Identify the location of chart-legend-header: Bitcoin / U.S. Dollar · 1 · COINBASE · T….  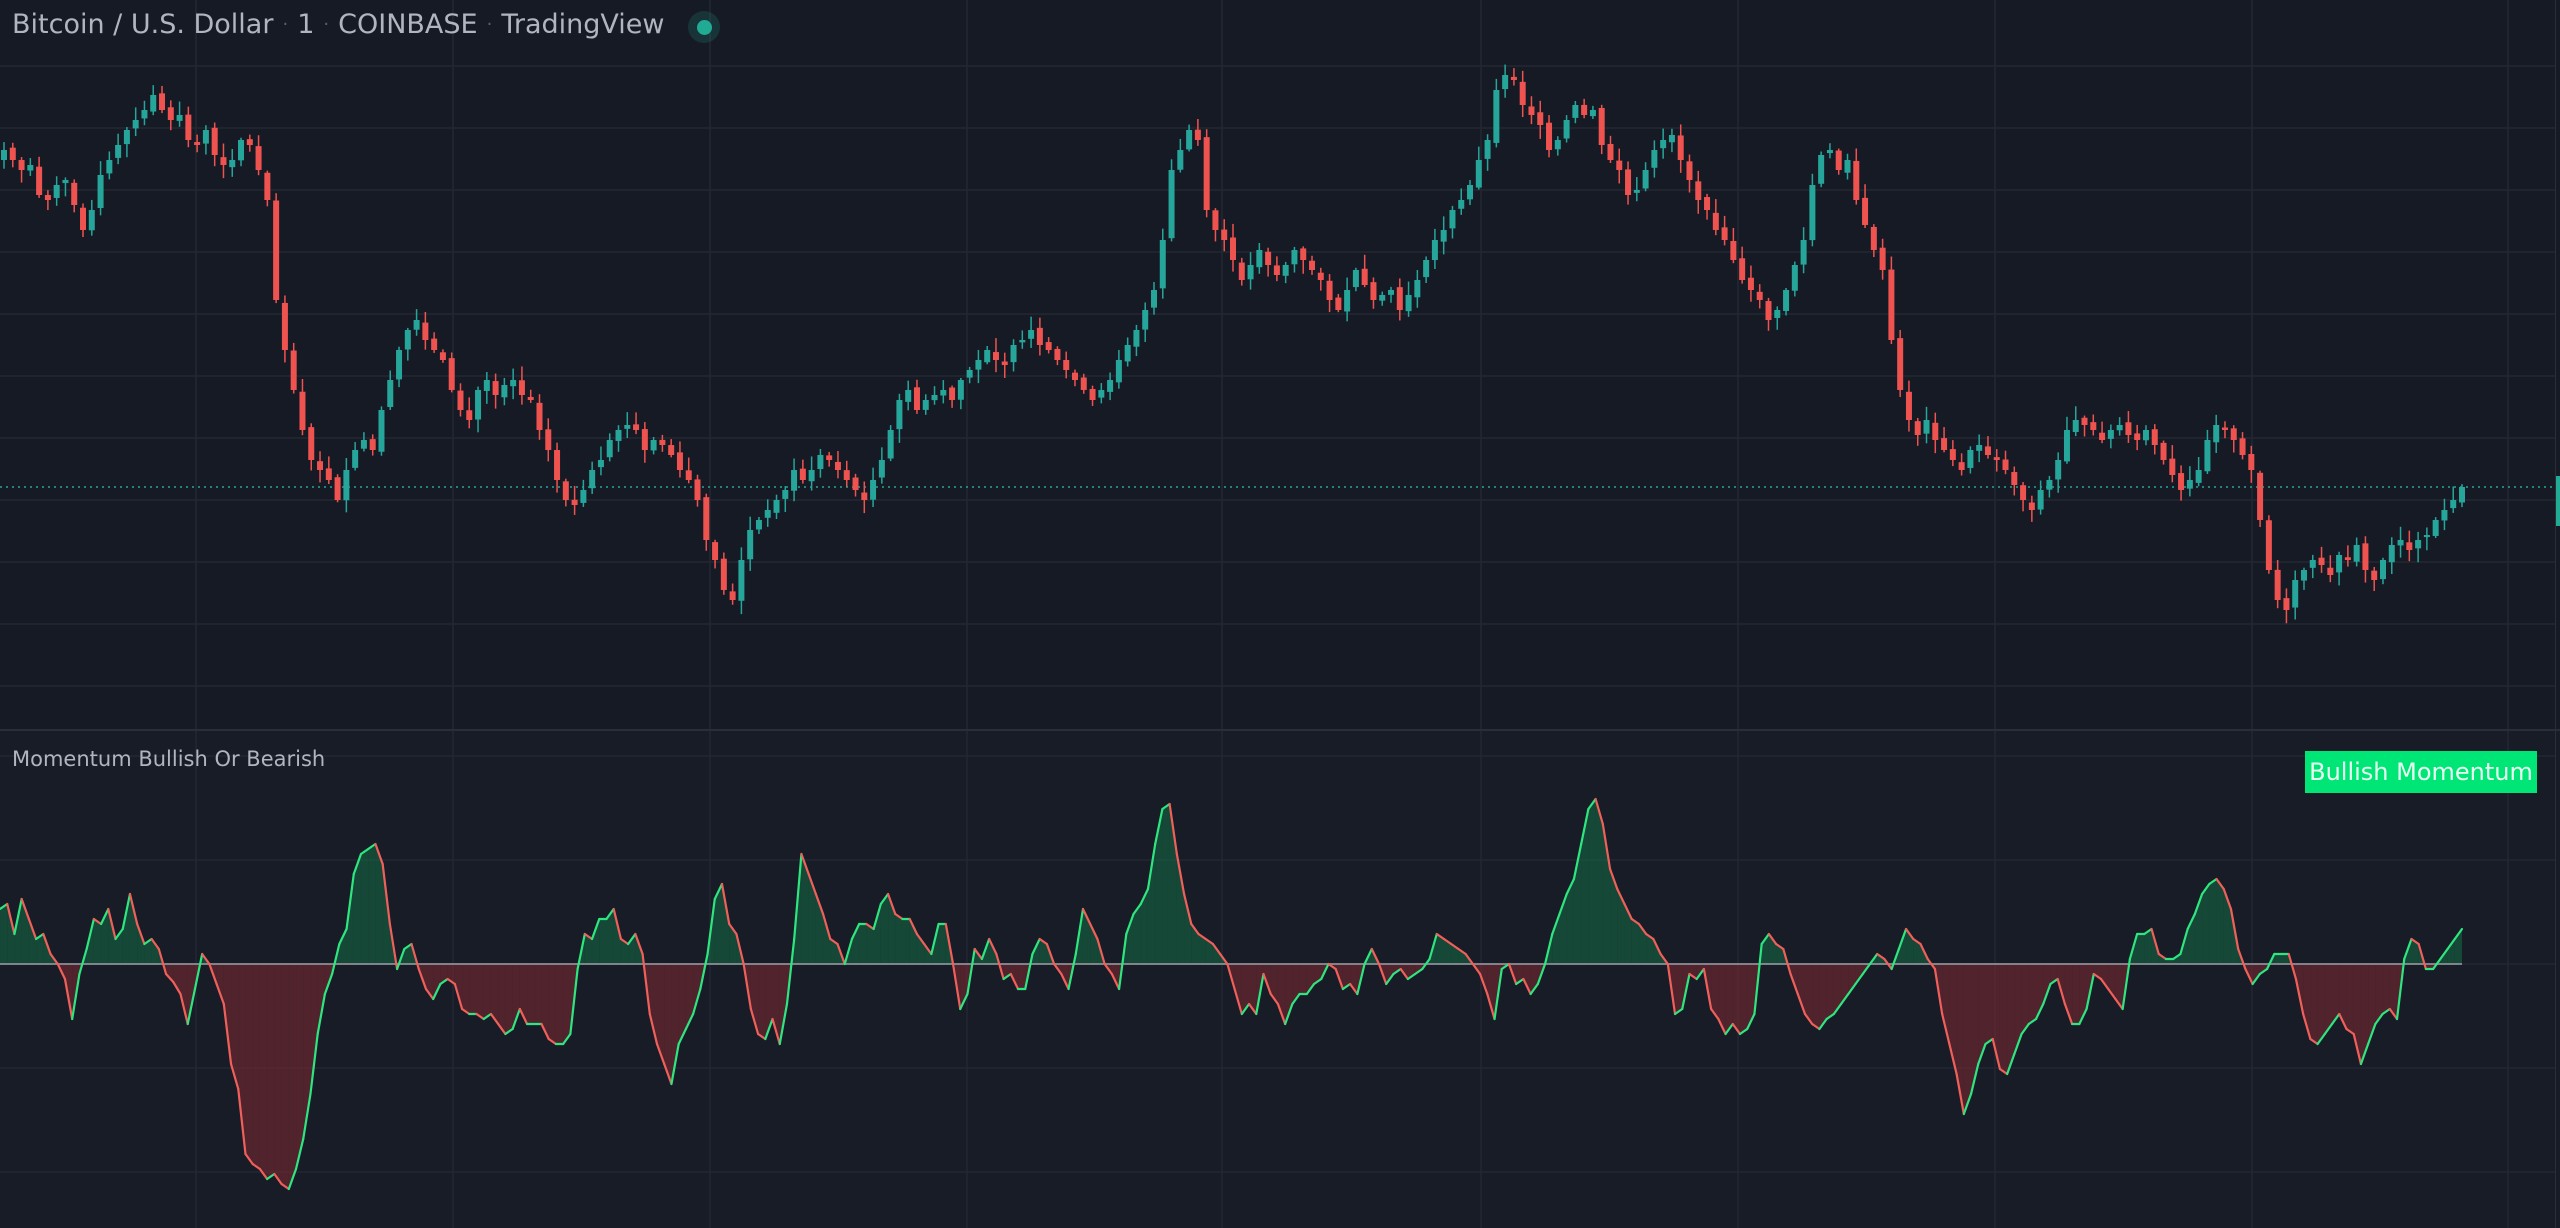
(338, 24).